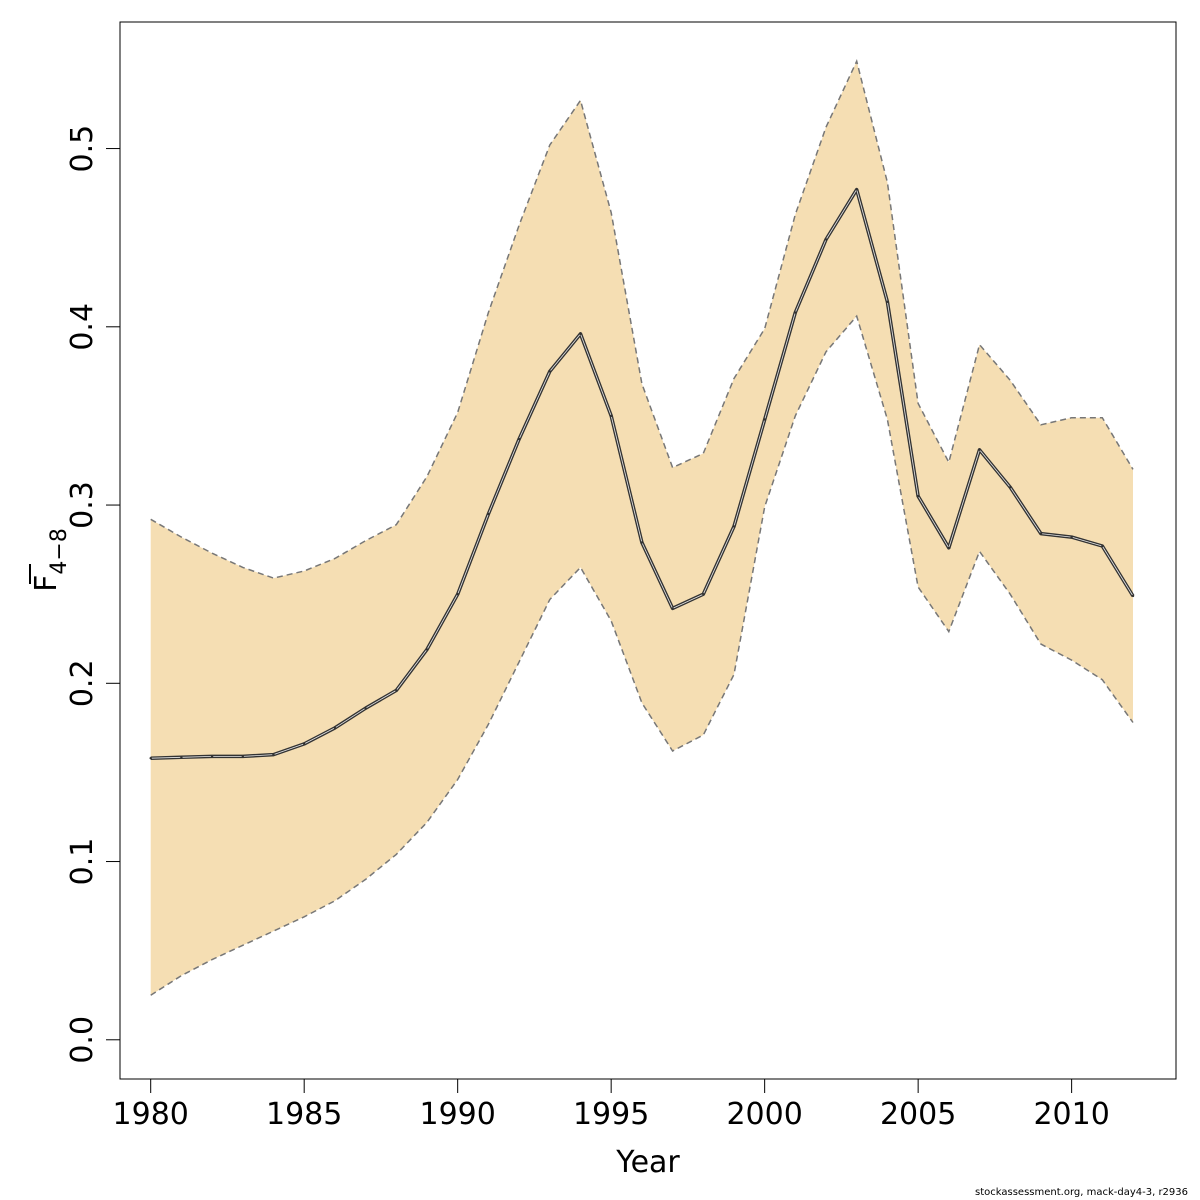 This screenshot has height=1200, width=1200. Describe the element at coordinates (82, 327) in the screenshot. I see `y-tick-label: 0.4` at that location.